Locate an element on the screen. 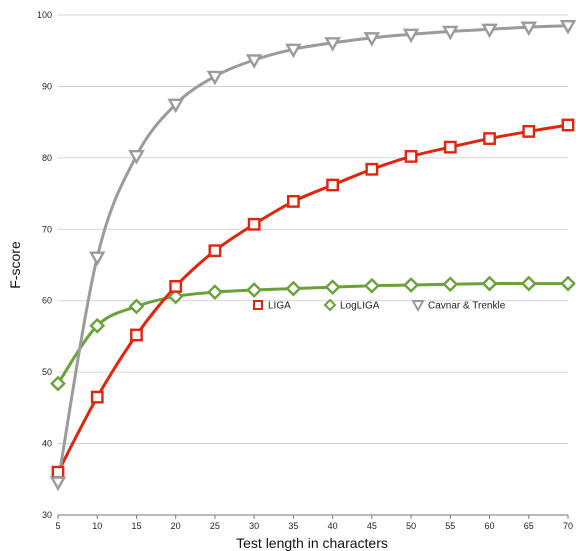  y-tick-label: 70 is located at coordinates (47, 229).